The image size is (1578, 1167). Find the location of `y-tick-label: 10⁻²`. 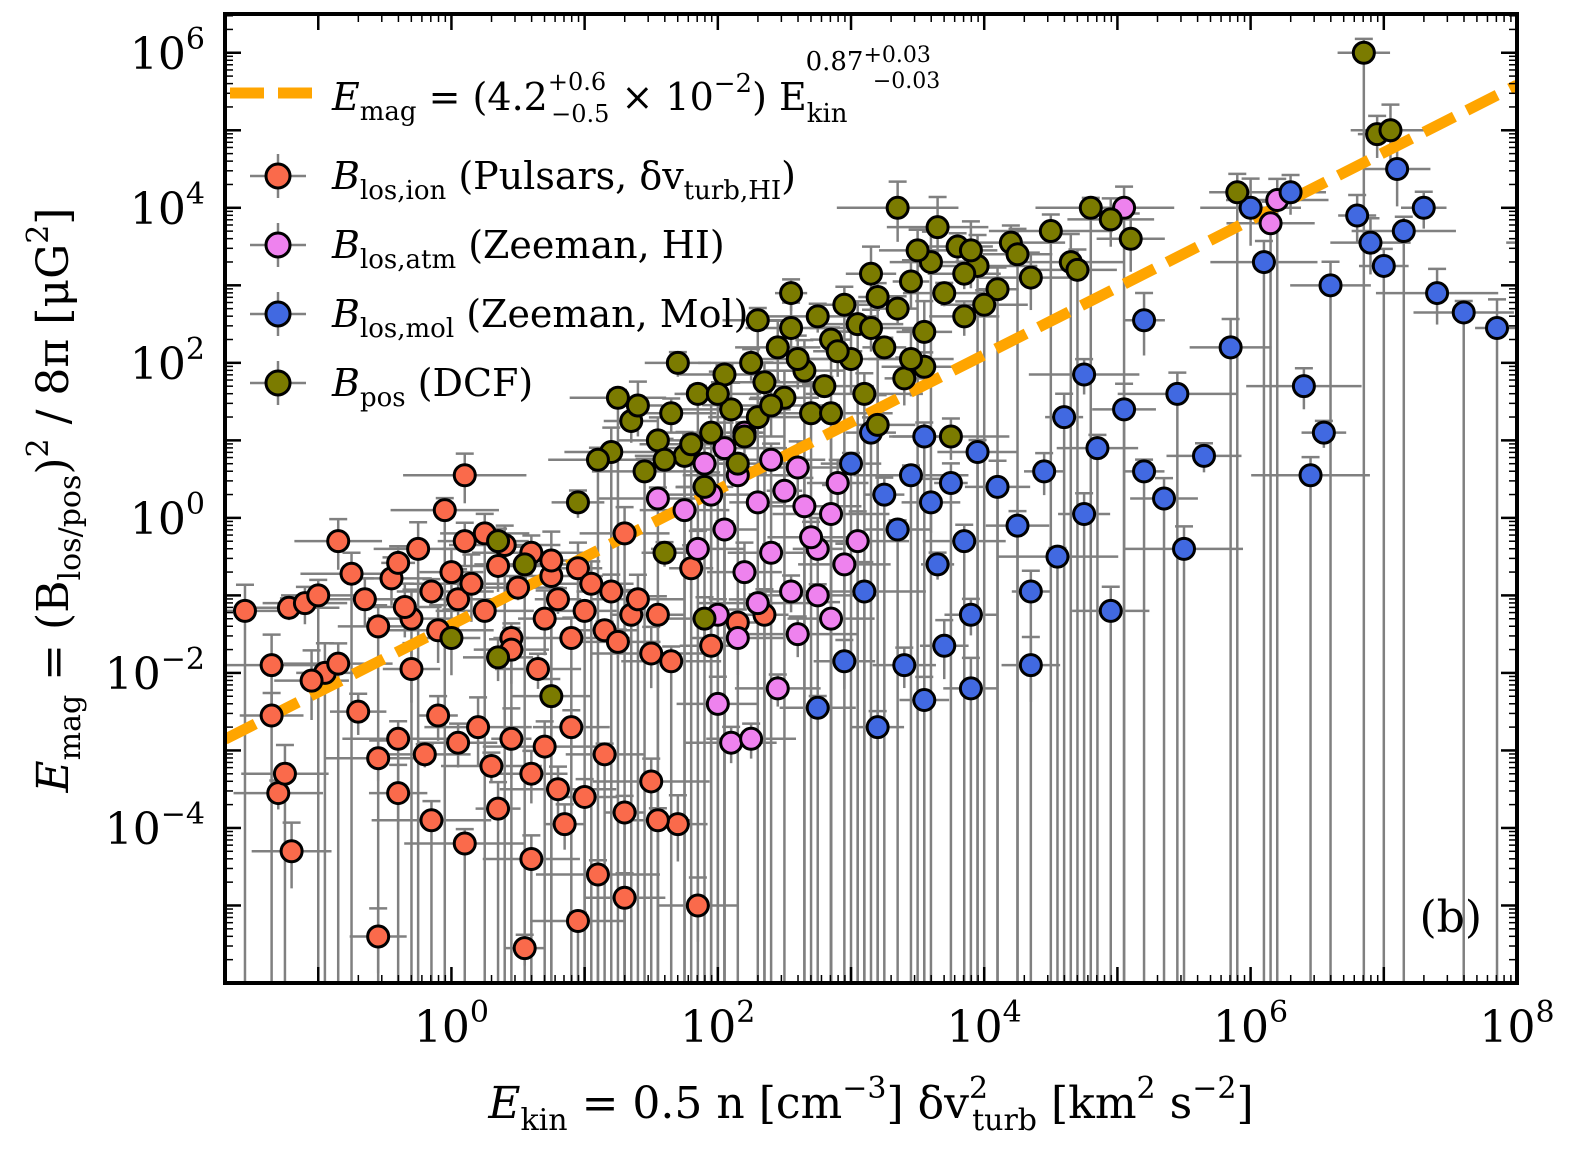

y-tick-label: 10⁻² is located at coordinates (155, 671).